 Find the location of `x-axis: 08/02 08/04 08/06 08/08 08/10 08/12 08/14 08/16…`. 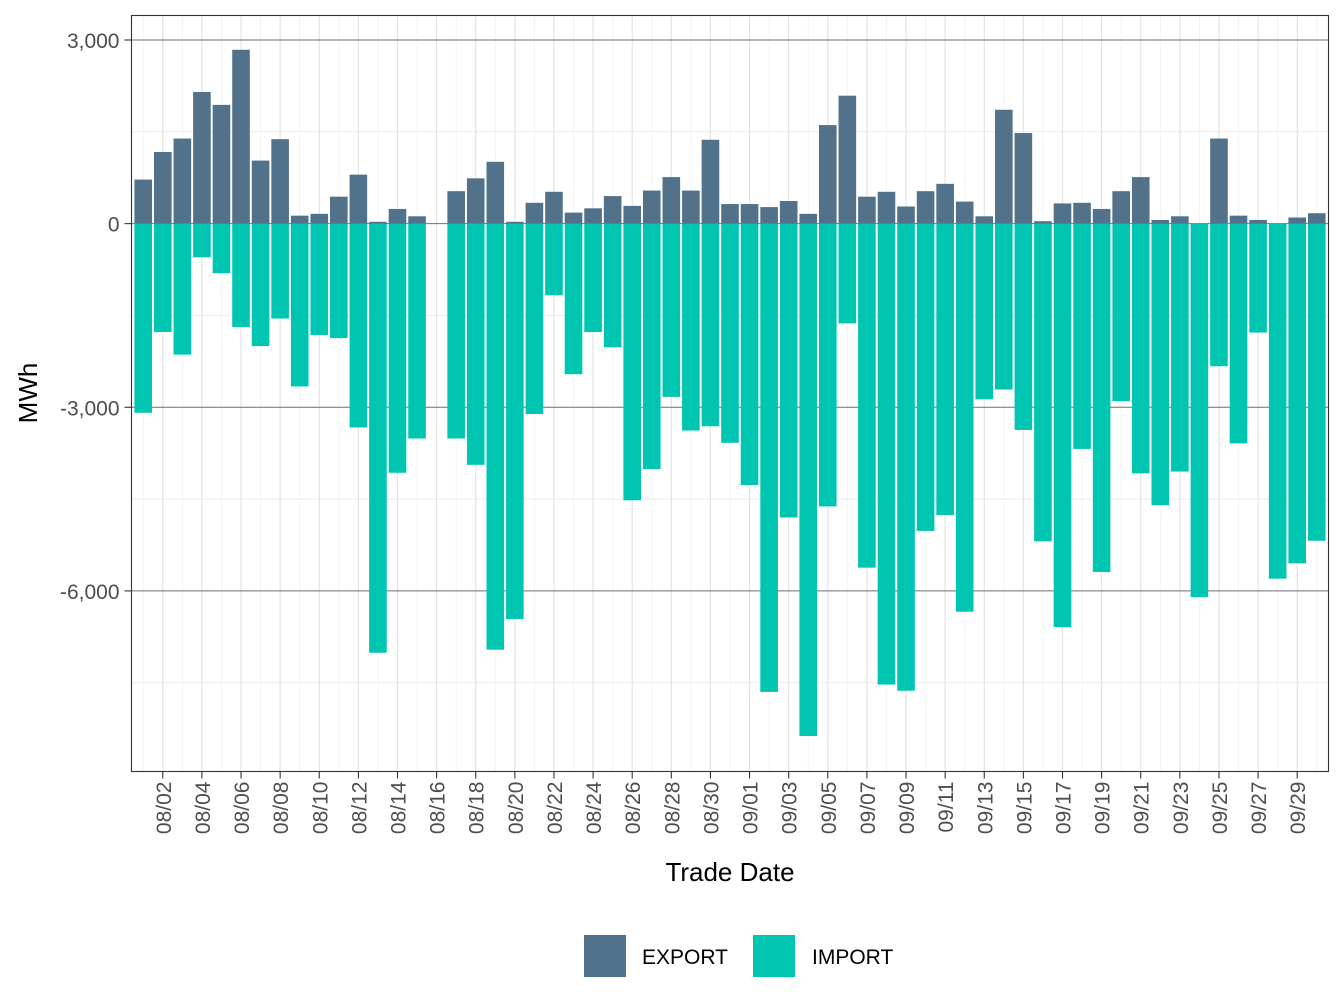

x-axis: 08/02 08/04 08/06 08/08 08/10 08/12 08/14 08/16… is located at coordinates (731, 803).